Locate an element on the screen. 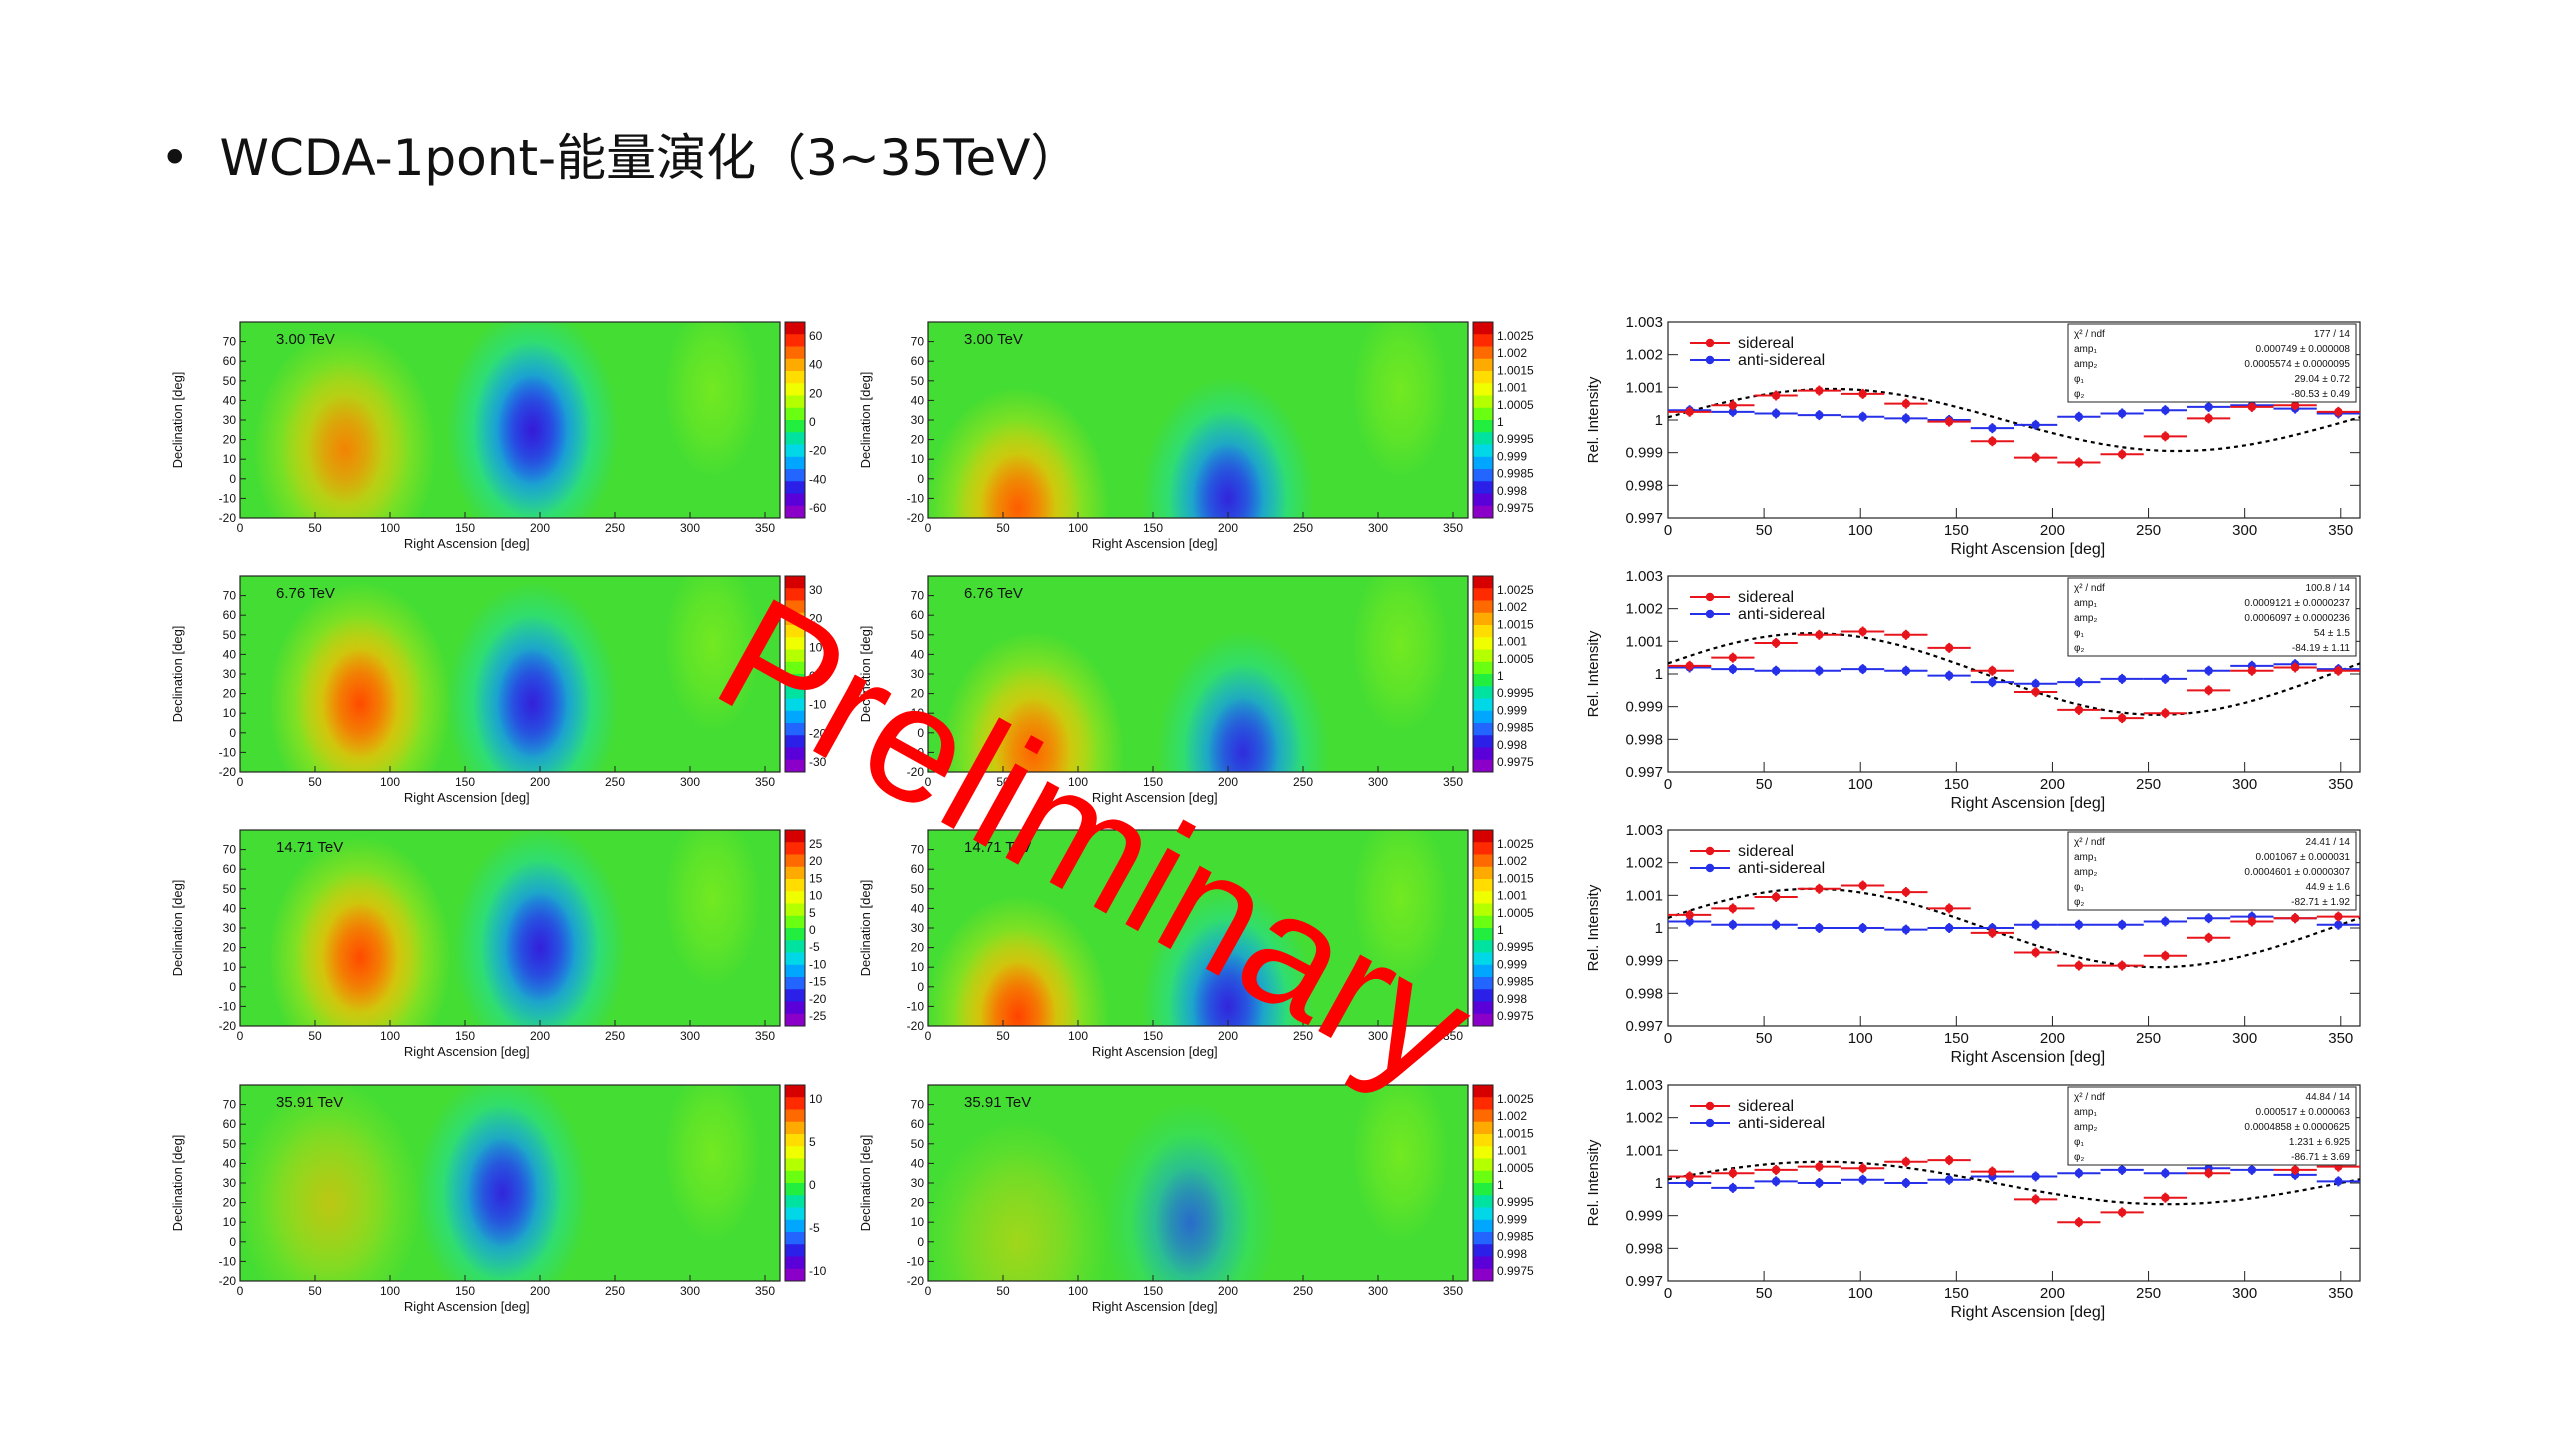 The height and width of the screenshot is (1440, 2560). legend-anti-label: anti-sidereal is located at coordinates (1781, 868).